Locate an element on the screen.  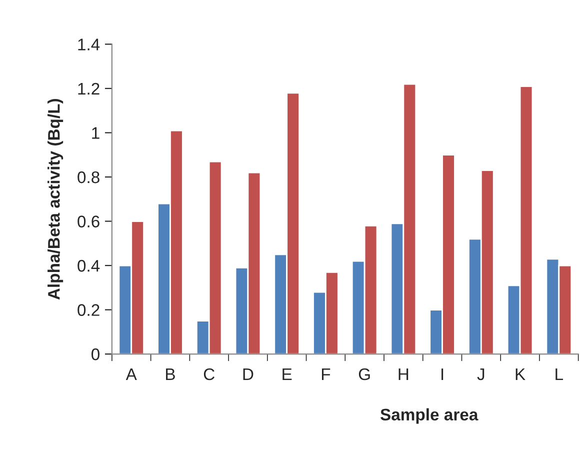
x-axis-title: Sample area is located at coordinates (429, 416).